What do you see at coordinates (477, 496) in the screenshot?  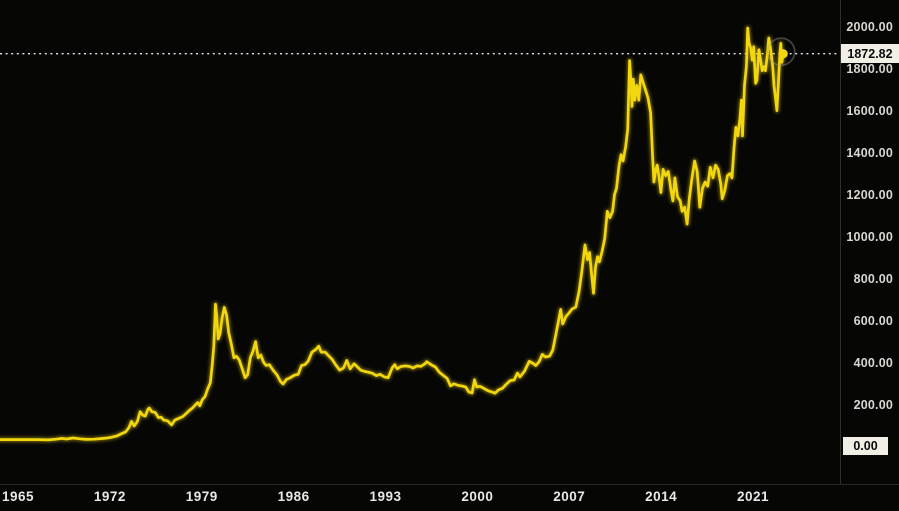 I see `time-tick-label: 2000` at bounding box center [477, 496].